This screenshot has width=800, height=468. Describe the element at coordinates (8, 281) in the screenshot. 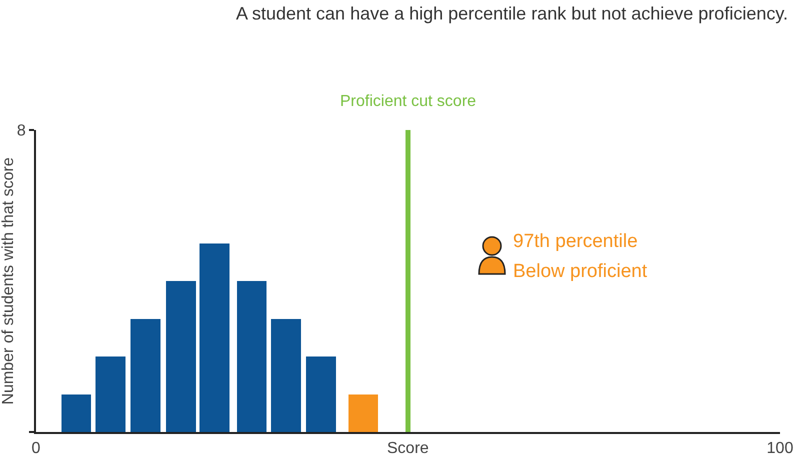

I see `y-axis-title: Number of students with that score` at that location.